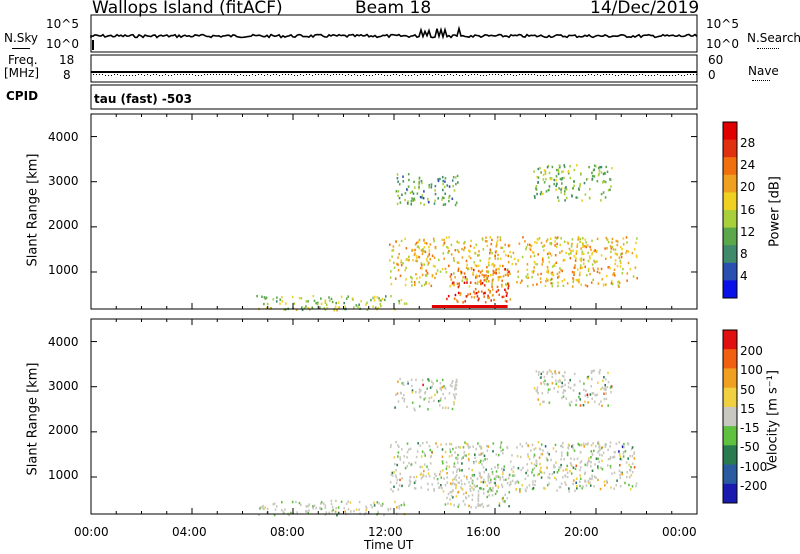  I want to click on vel-cb-tick-100: 100, so click(751, 370).